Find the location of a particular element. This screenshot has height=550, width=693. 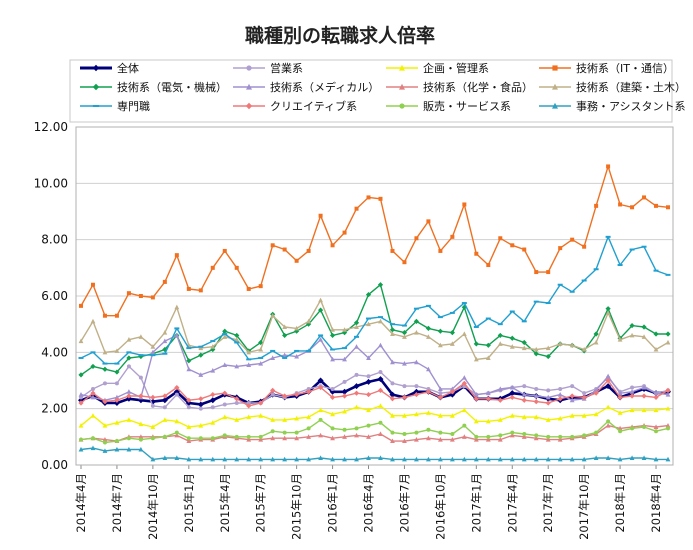

x-tick-label: 2014年7月 is located at coordinates (117, 503).